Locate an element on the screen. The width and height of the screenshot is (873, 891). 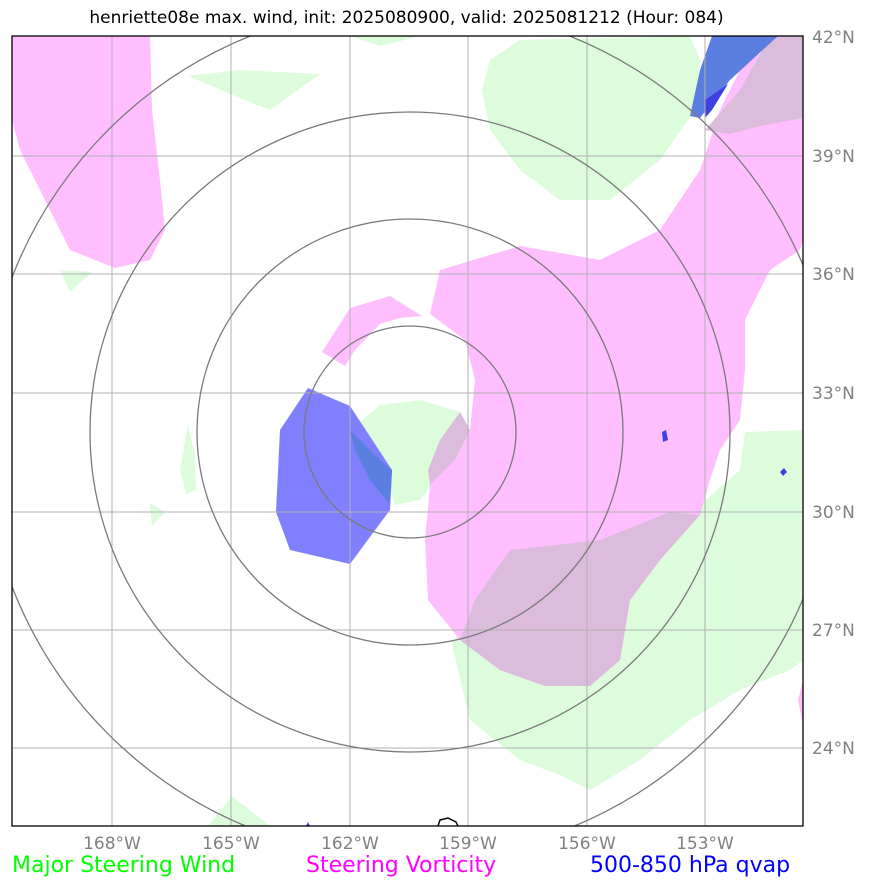
wind-area-left-sliver is located at coordinates (76, 281).